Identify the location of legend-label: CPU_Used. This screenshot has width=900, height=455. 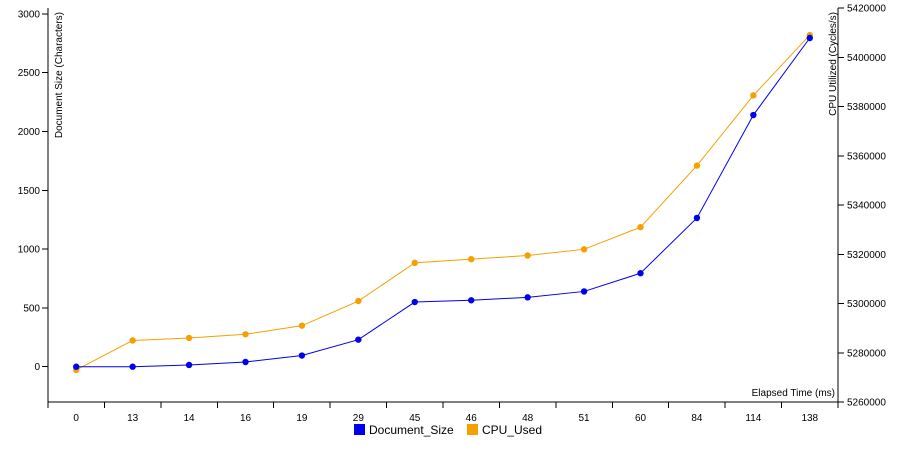
(512, 430).